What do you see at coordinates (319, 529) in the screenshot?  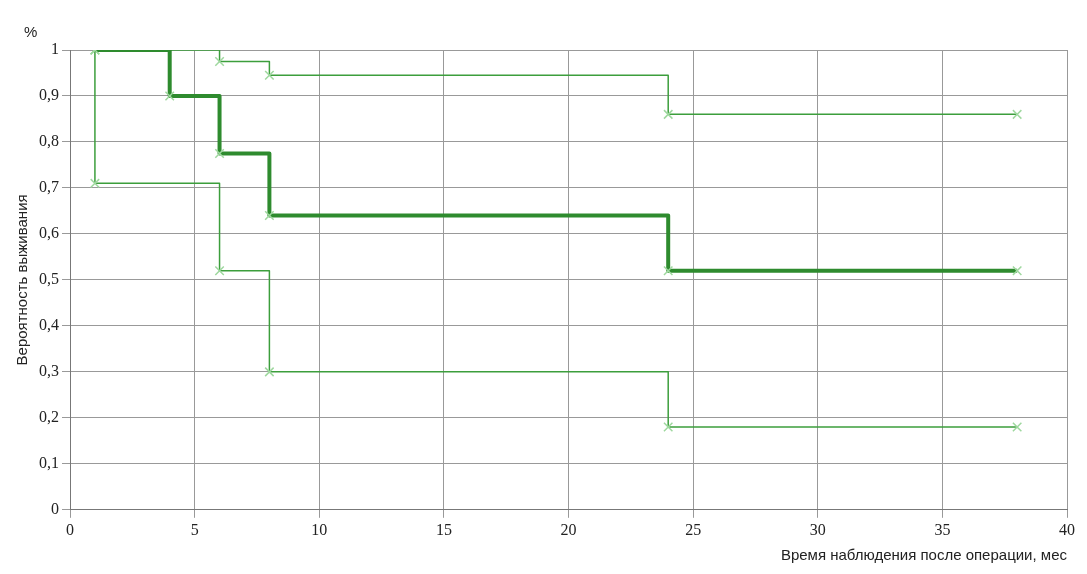 I see `x-tick-label: 10` at bounding box center [319, 529].